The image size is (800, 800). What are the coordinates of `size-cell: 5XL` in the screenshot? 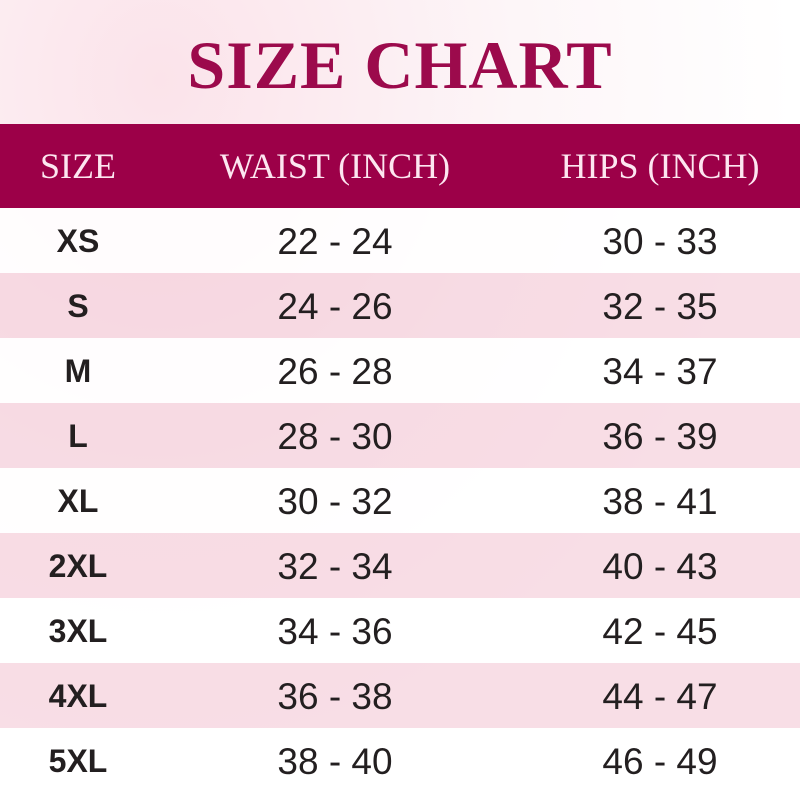 It's located at (78, 761).